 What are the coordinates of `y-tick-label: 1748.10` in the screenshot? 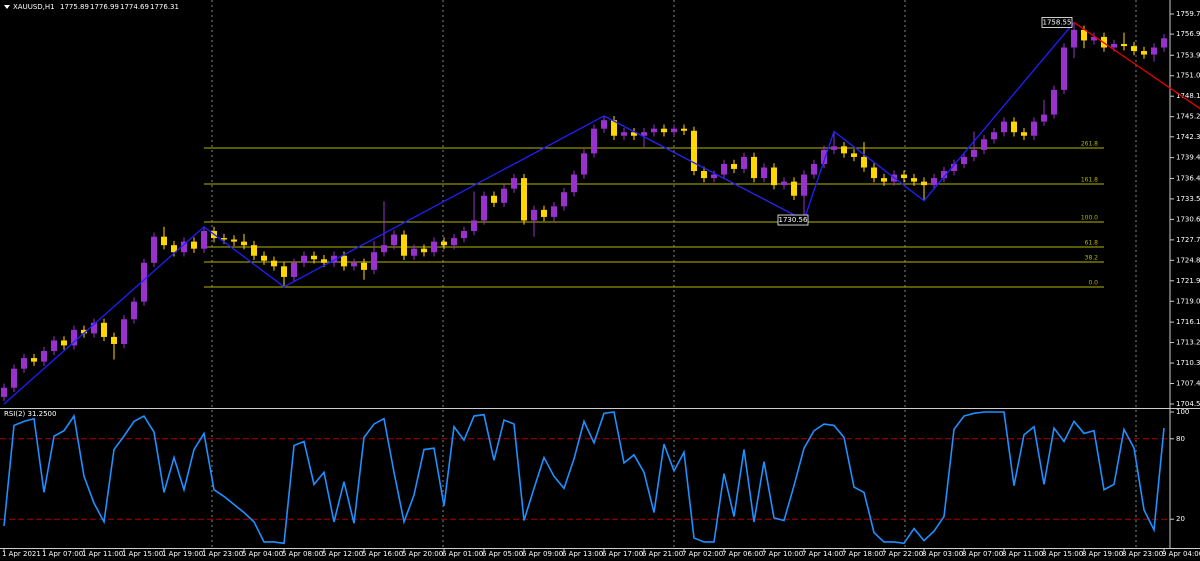 It's located at (1188, 96).